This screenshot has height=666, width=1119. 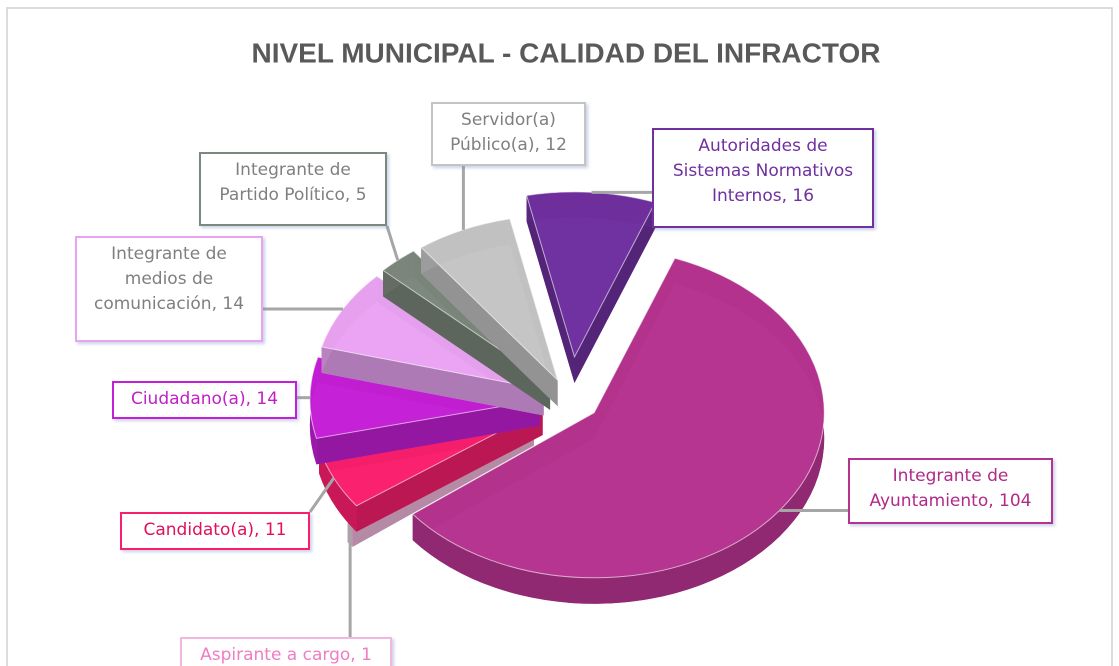 What do you see at coordinates (204, 400) in the screenshot?
I see `data-label: Ciudadano(a), 14` at bounding box center [204, 400].